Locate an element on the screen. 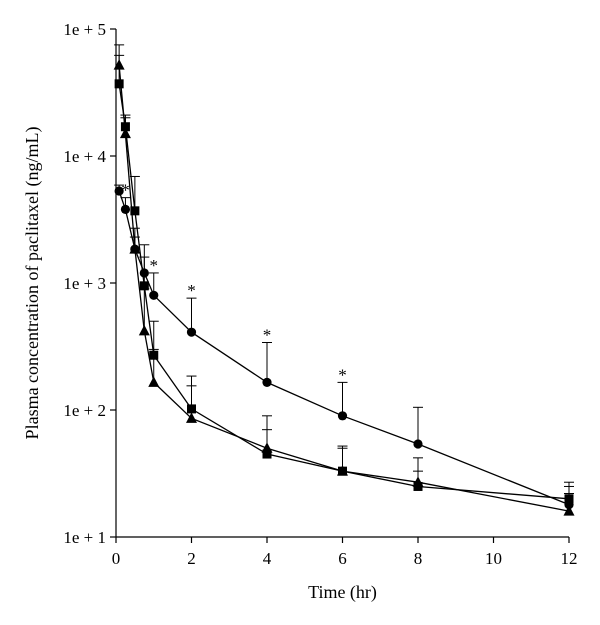 The height and width of the screenshot is (625, 600). x-tick-label: 8 is located at coordinates (418, 558).